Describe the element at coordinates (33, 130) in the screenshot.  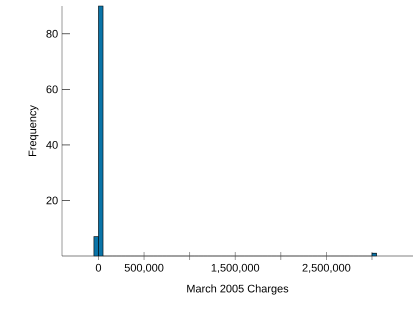
I see `y-axis-title: Frequency` at that location.